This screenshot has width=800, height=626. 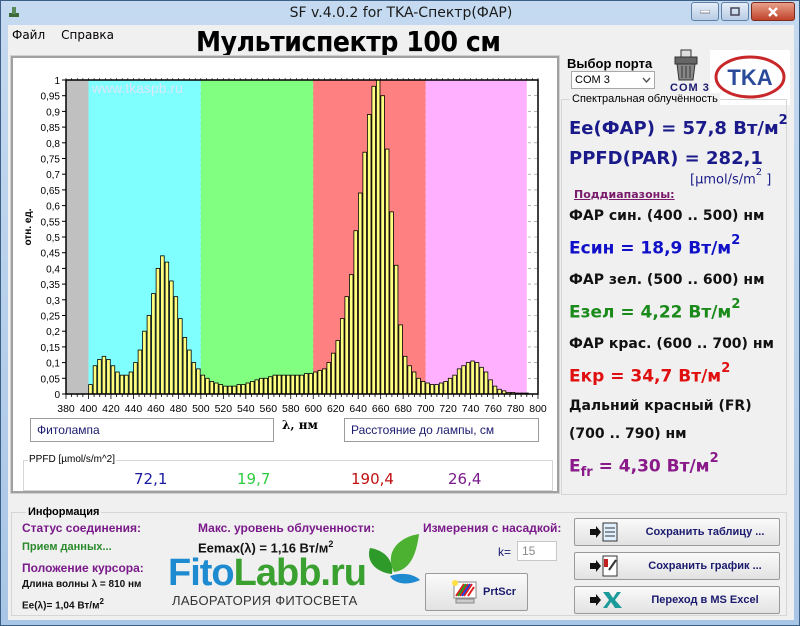 I want to click on x-tick-label: 400, so click(x=89, y=409).